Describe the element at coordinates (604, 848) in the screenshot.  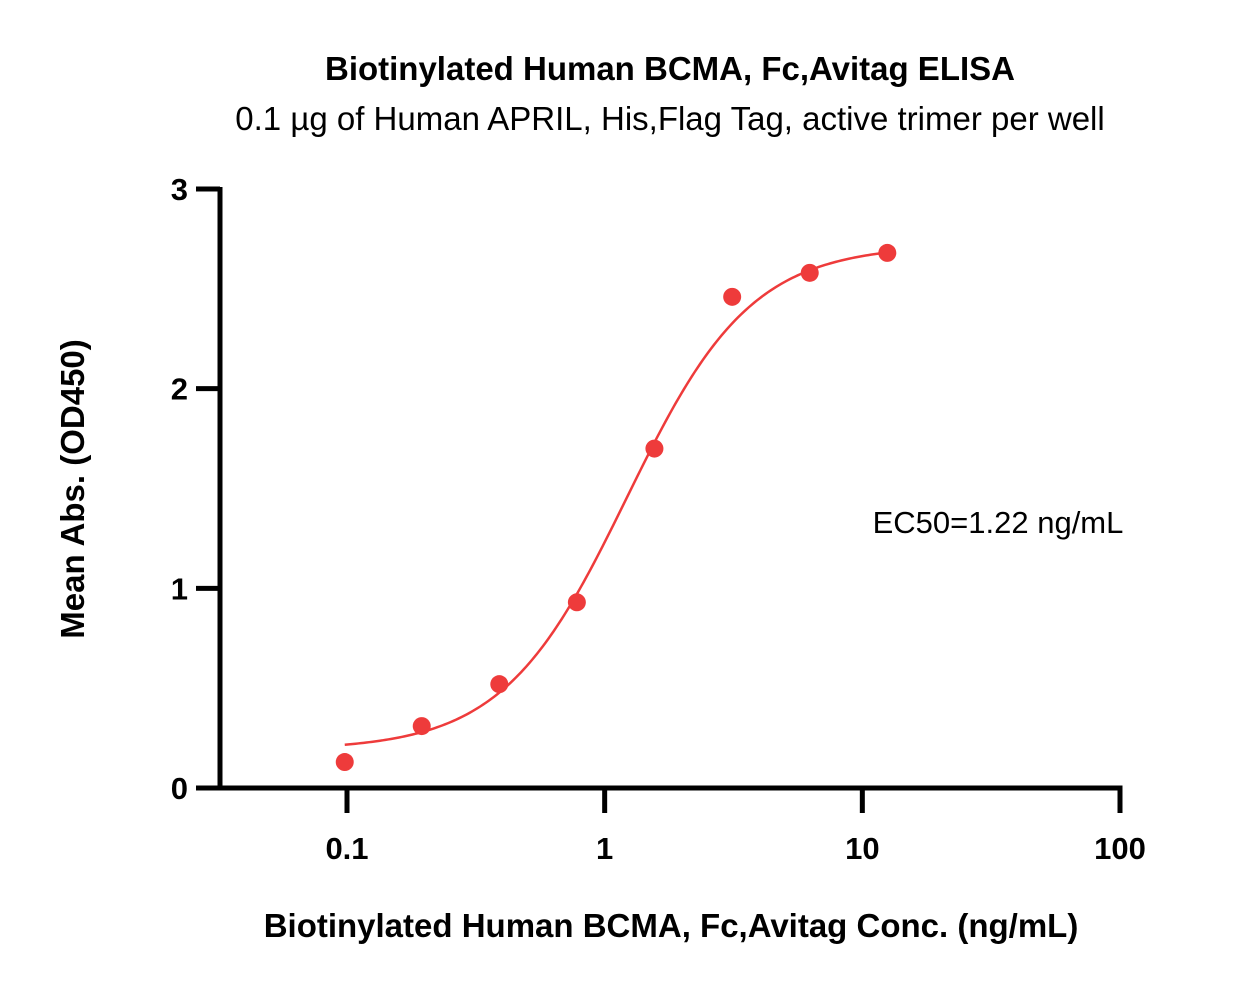
I see `x-tick-label: 1` at that location.